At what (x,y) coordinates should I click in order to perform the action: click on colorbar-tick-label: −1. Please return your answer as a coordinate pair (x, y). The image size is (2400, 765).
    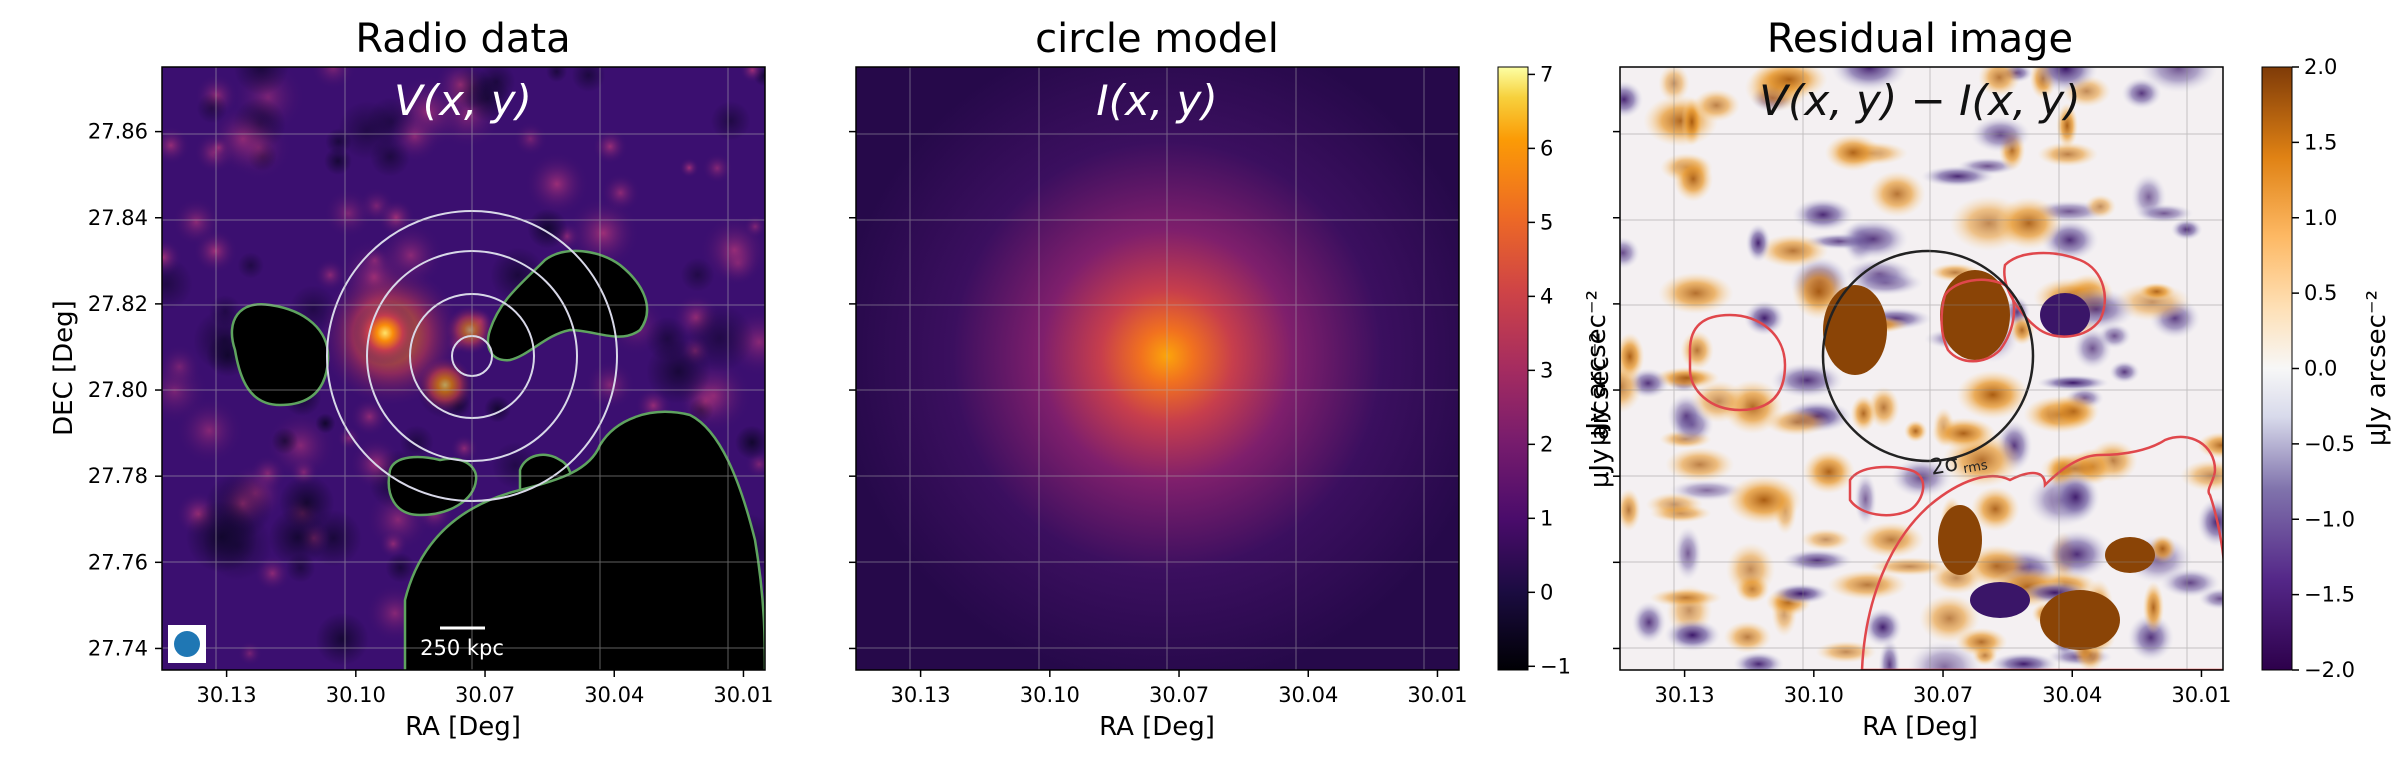
    Looking at the image, I should click on (1555, 666).